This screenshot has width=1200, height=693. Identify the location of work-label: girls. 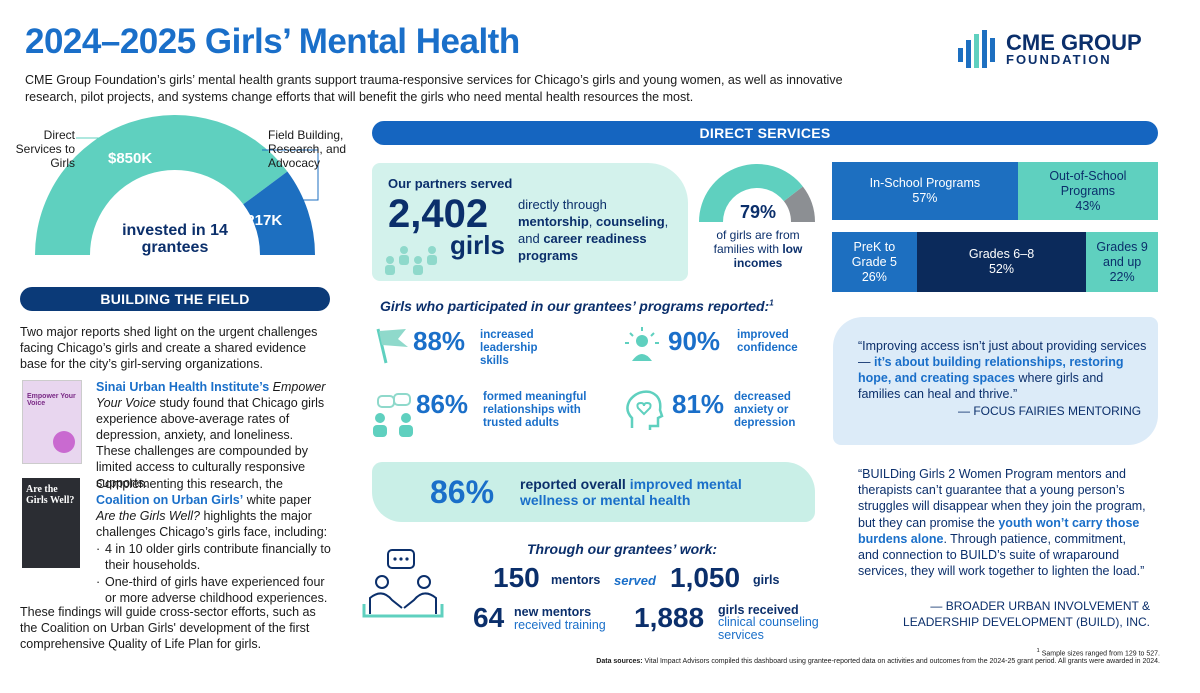
(766, 580).